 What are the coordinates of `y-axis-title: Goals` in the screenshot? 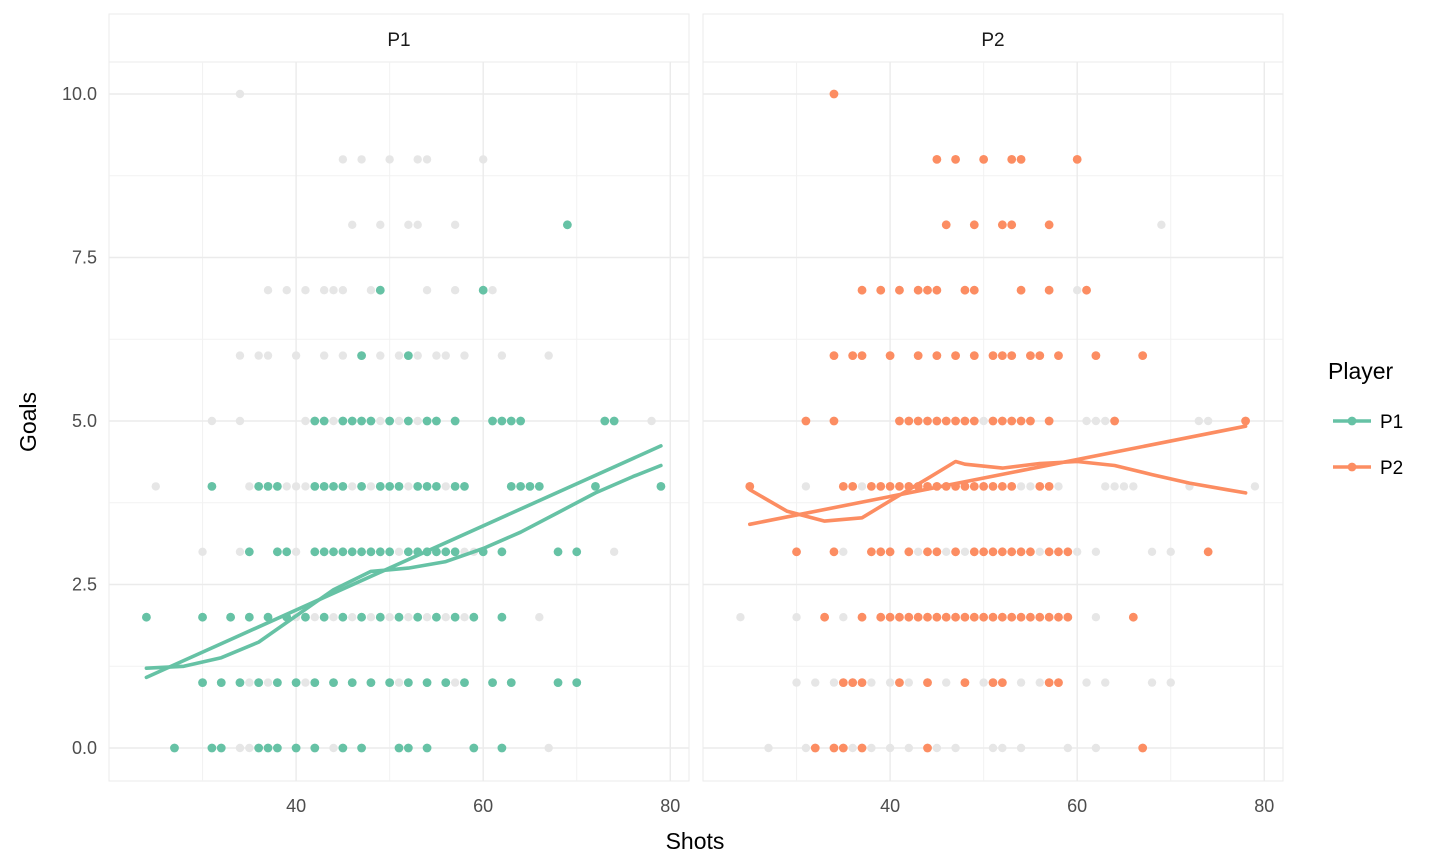 It's located at (28, 422).